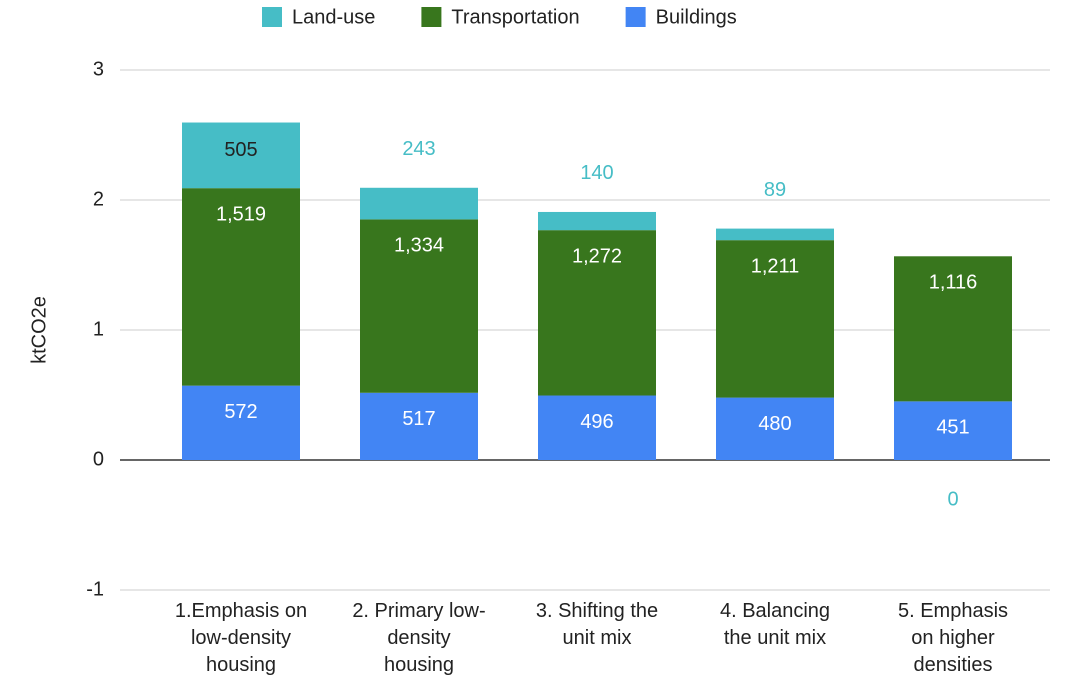 The image size is (1073, 693). Describe the element at coordinates (95, 589) in the screenshot. I see `y-tick-label: -1` at that location.